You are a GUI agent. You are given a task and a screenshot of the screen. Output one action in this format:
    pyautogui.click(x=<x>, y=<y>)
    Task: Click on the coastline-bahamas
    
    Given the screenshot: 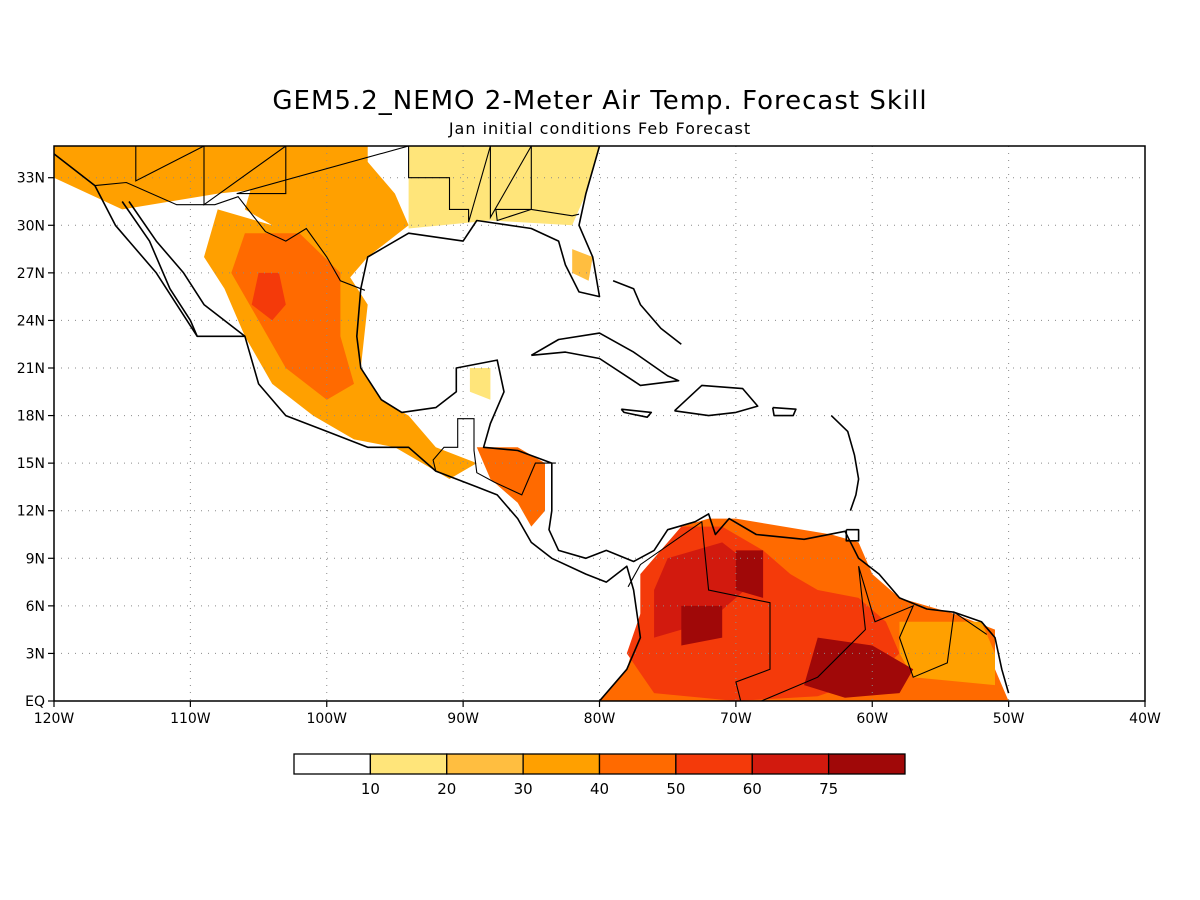 What is the action you would take?
    pyautogui.click(x=647, y=312)
    